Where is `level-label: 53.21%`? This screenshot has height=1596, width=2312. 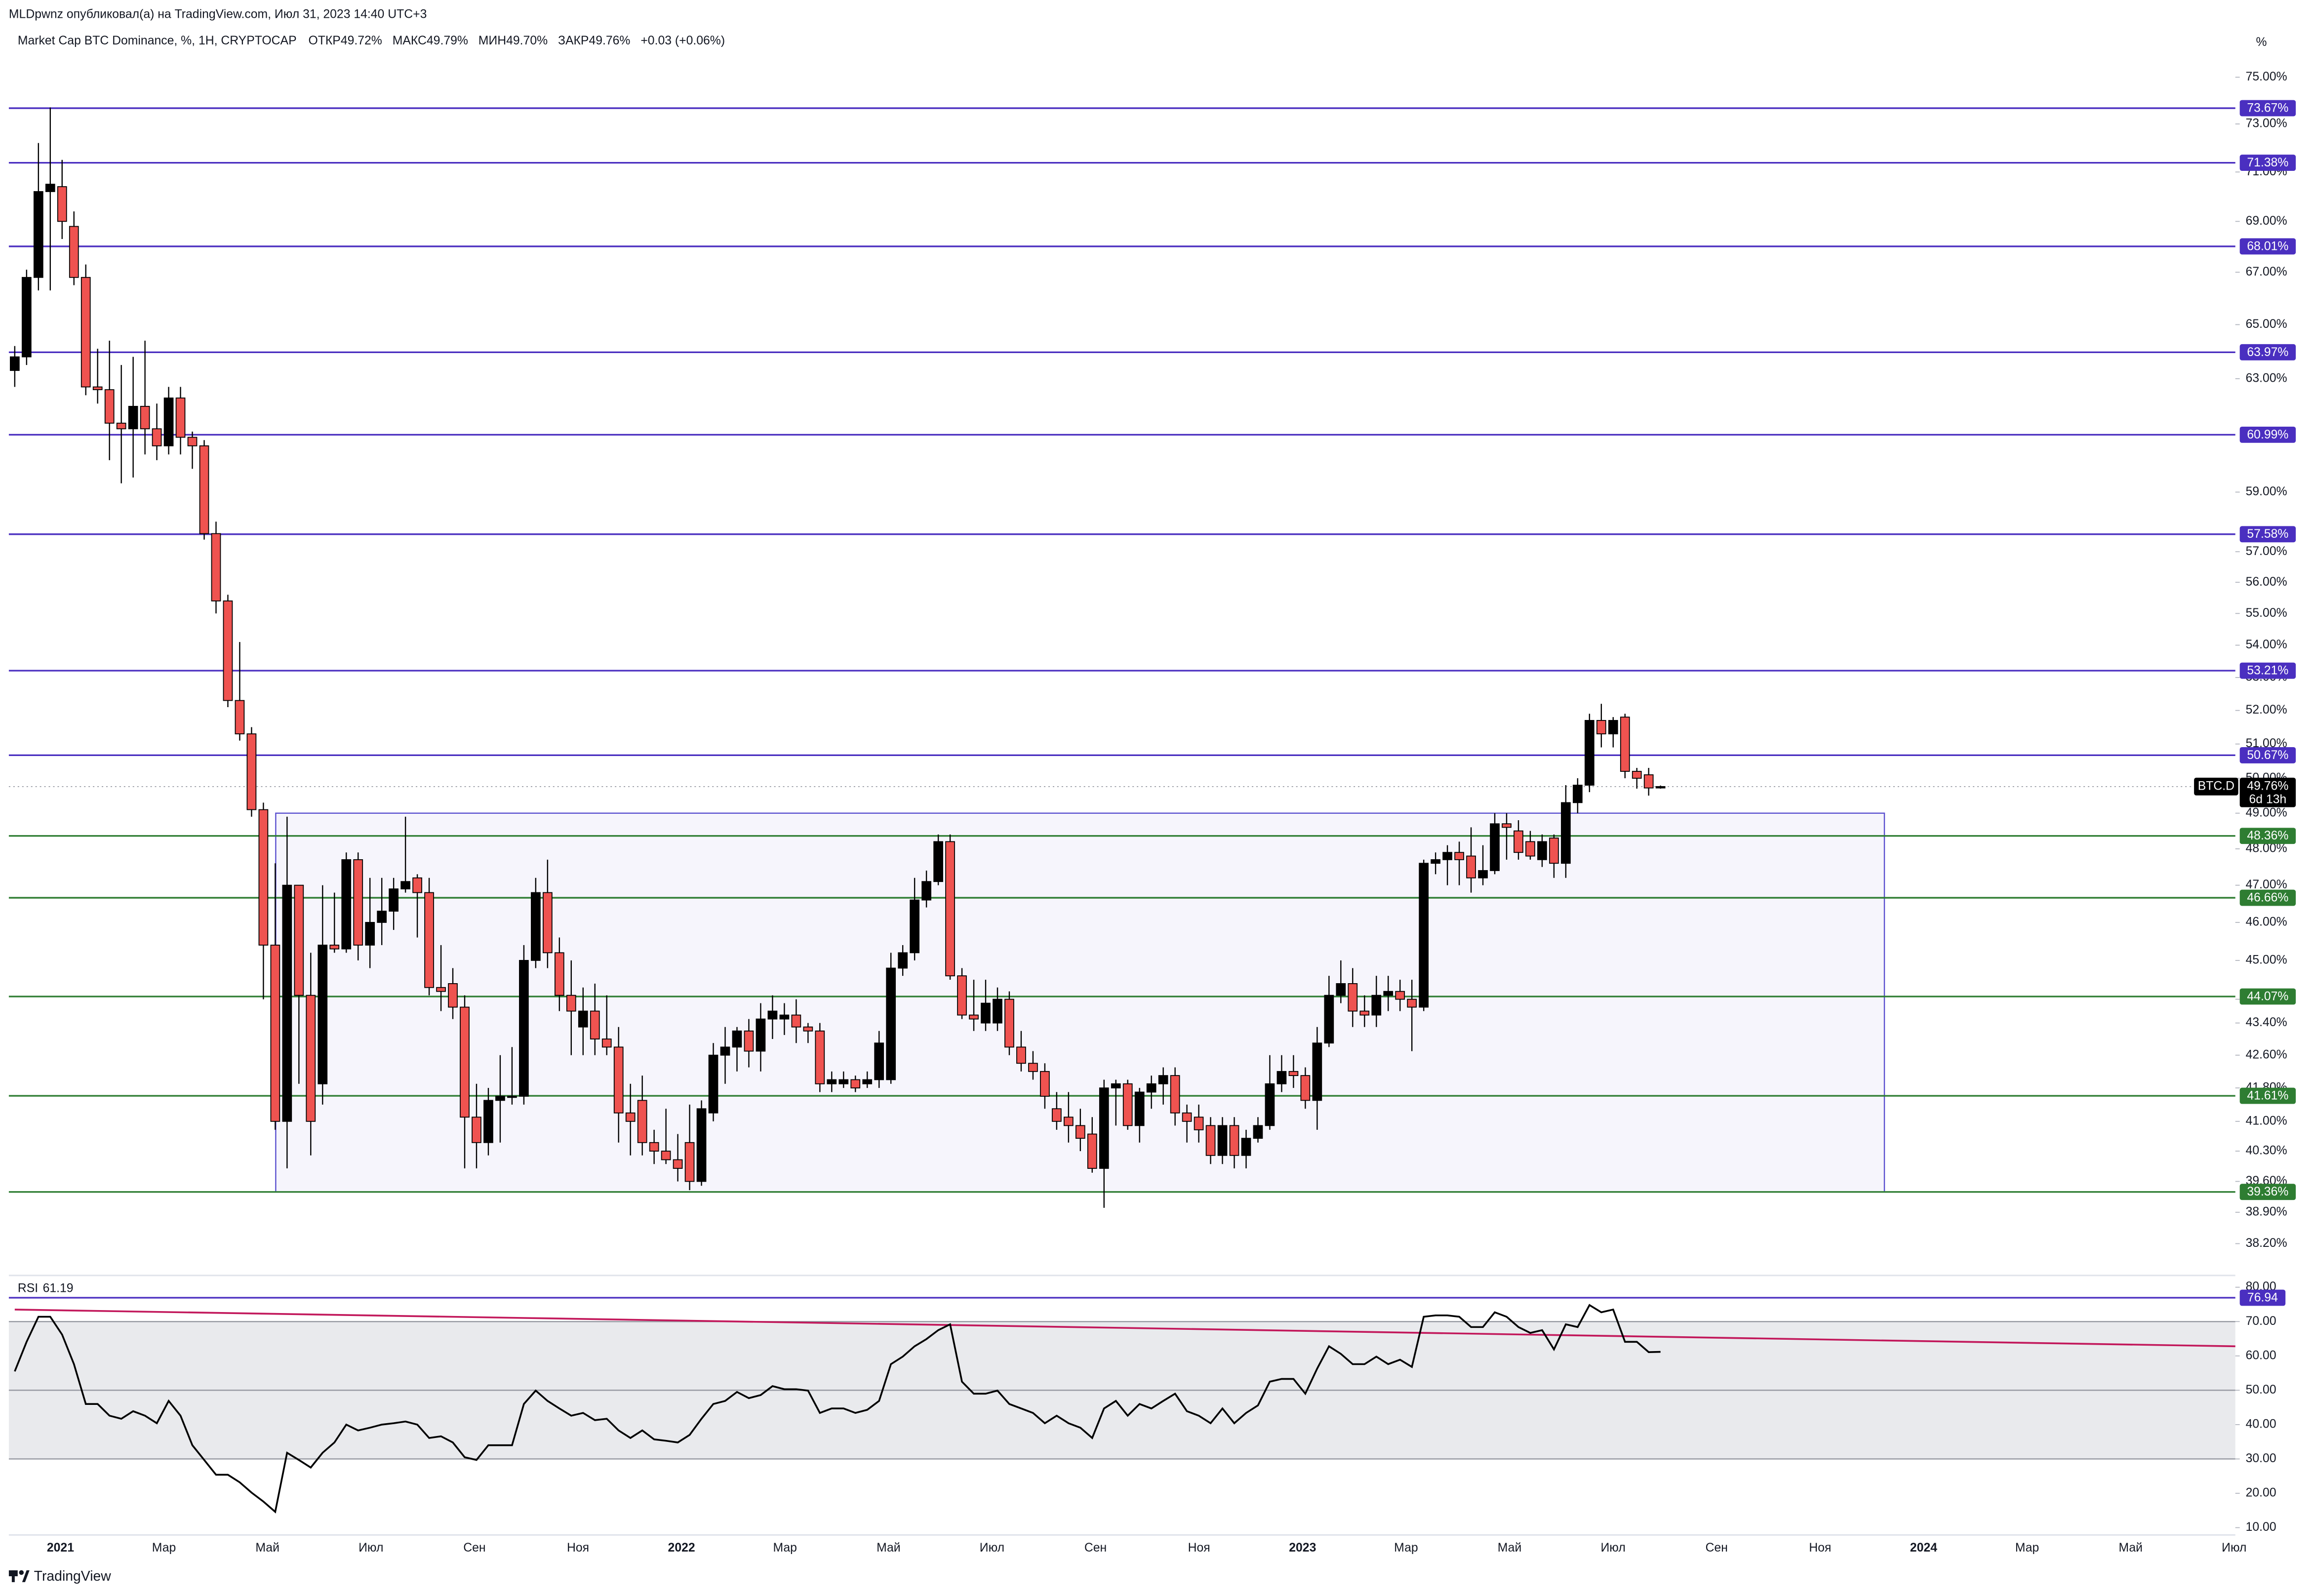 level-label: 53.21% is located at coordinates (2267, 671).